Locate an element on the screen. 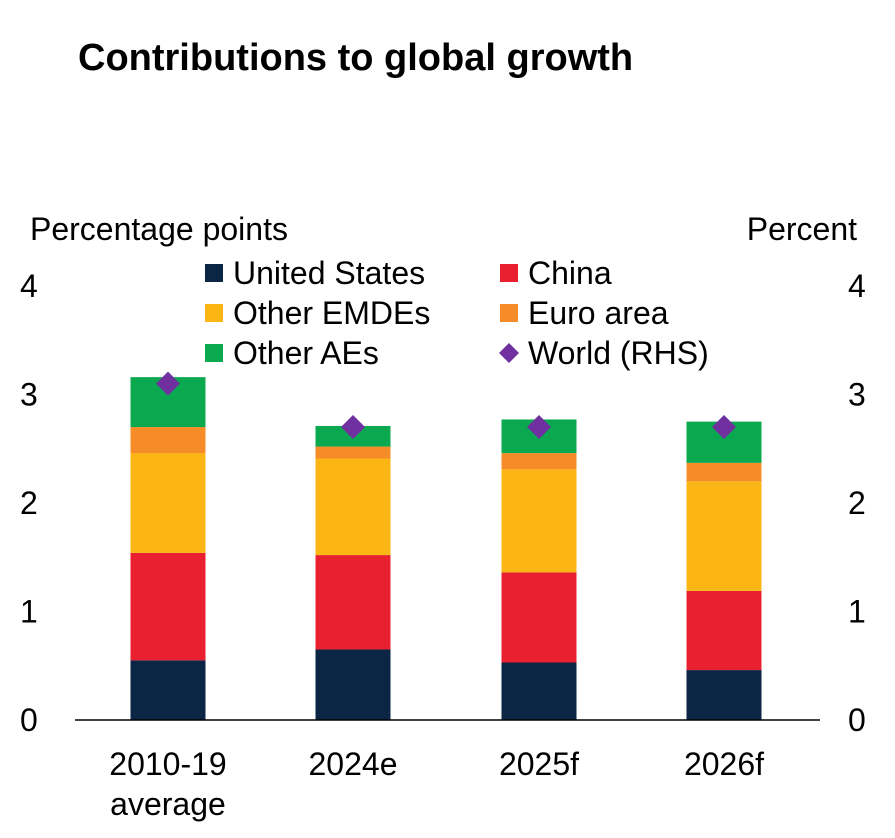 The image size is (895, 838). left-tick-label: 0 is located at coordinates (29, 720).